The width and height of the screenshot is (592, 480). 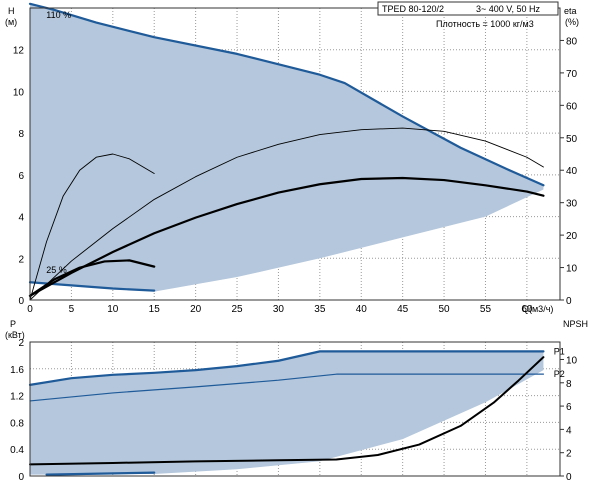 I want to click on y2-tick-label: 80, so click(x=572, y=41).